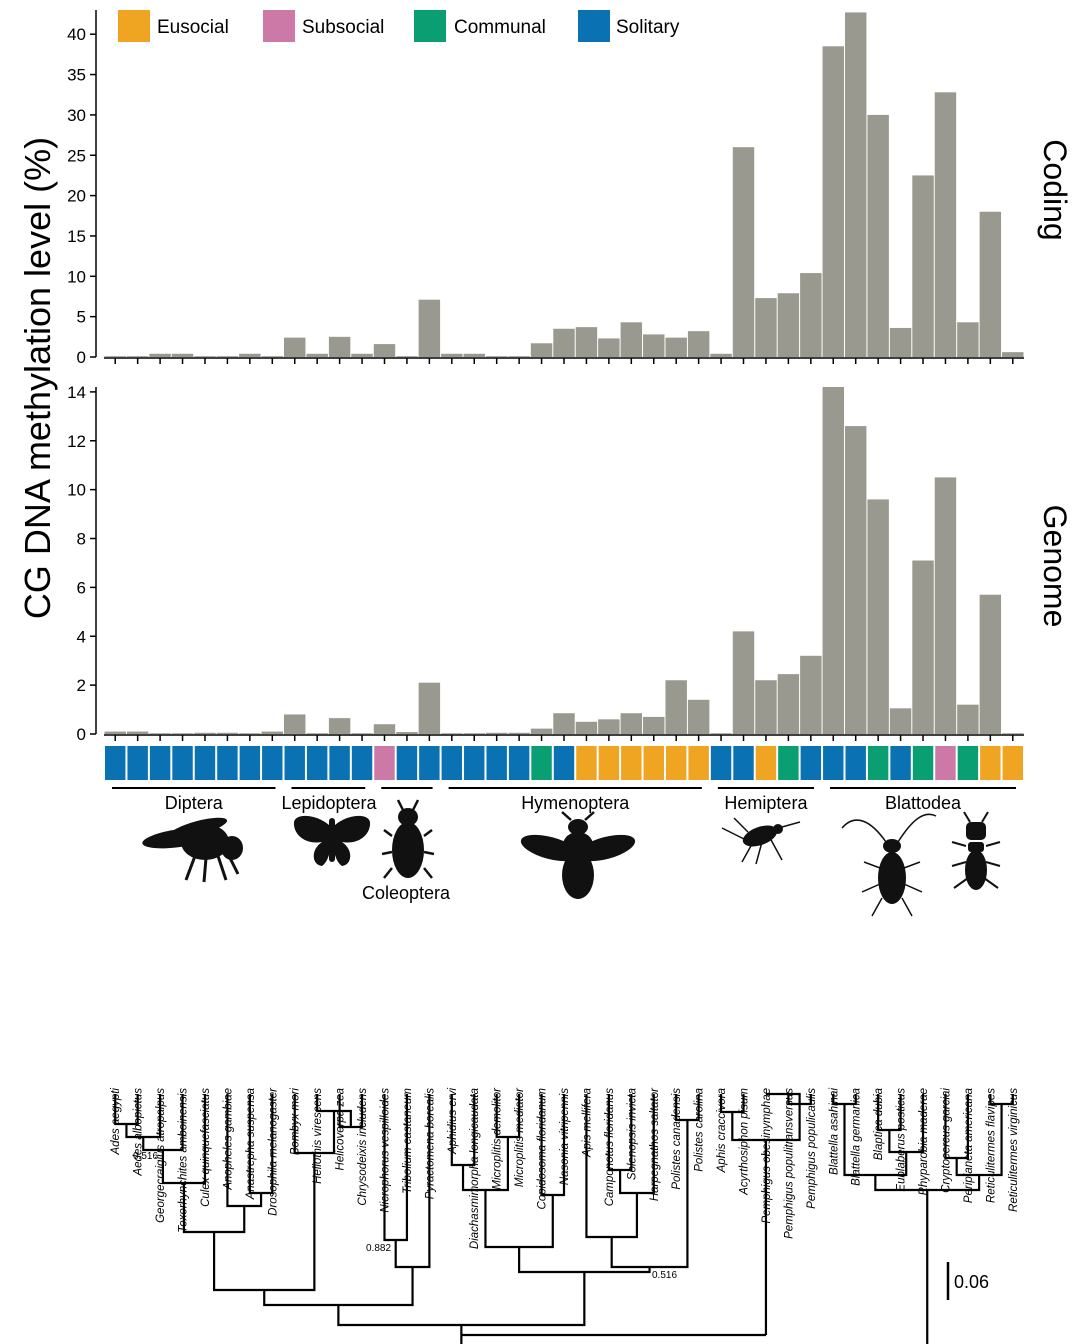 This screenshot has width=1076, height=1344. Describe the element at coordinates (976, 850) in the screenshot. I see `termite-icon` at that location.